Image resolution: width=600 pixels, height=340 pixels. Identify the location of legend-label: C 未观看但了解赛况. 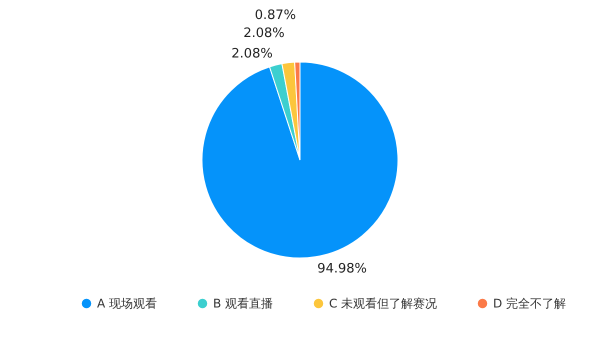
(383, 303).